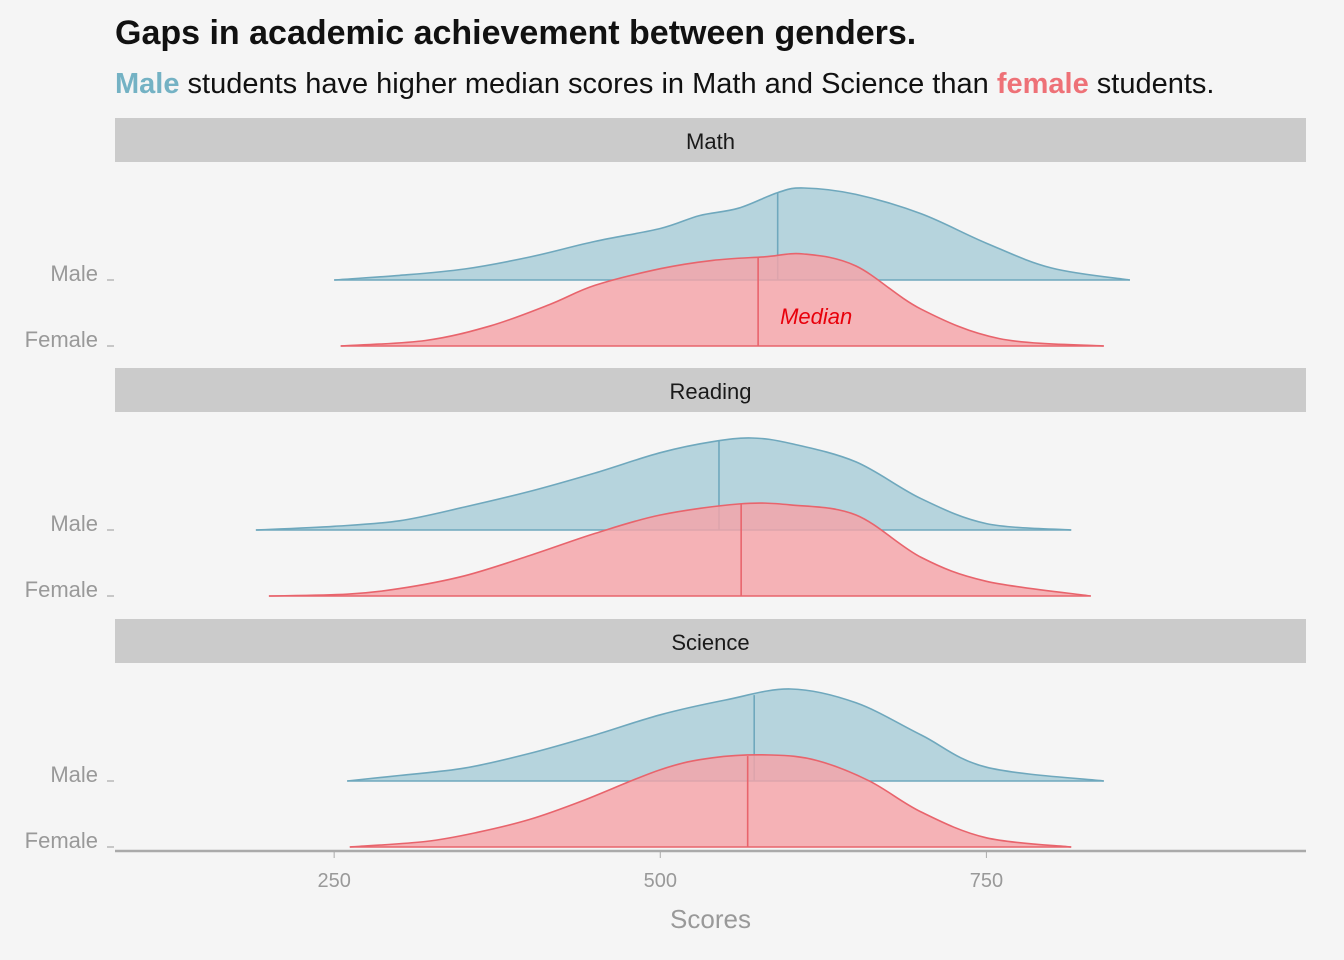  I want to click on density-line-science-female, so click(710, 801).